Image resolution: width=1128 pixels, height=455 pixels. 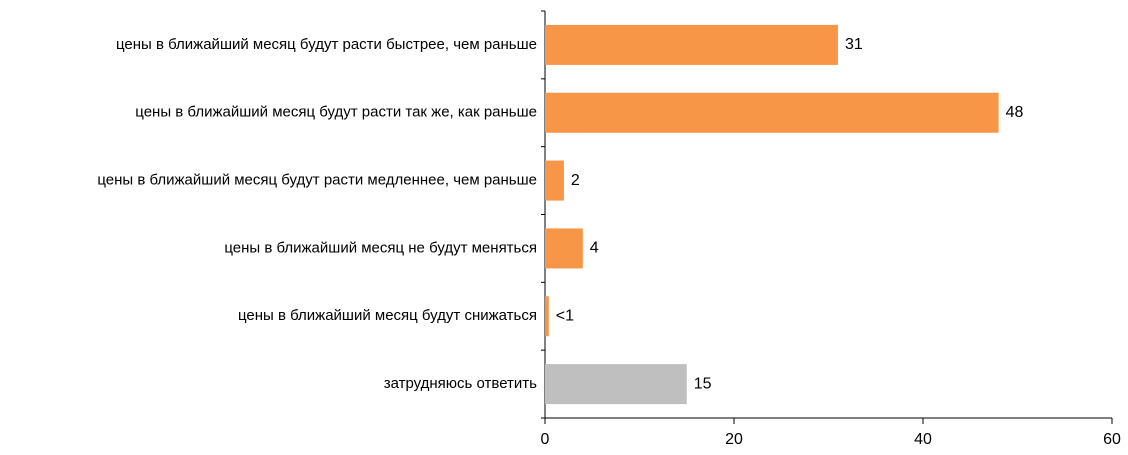 What do you see at coordinates (545, 439) in the screenshot?
I see `x-tick-label: 0` at bounding box center [545, 439].